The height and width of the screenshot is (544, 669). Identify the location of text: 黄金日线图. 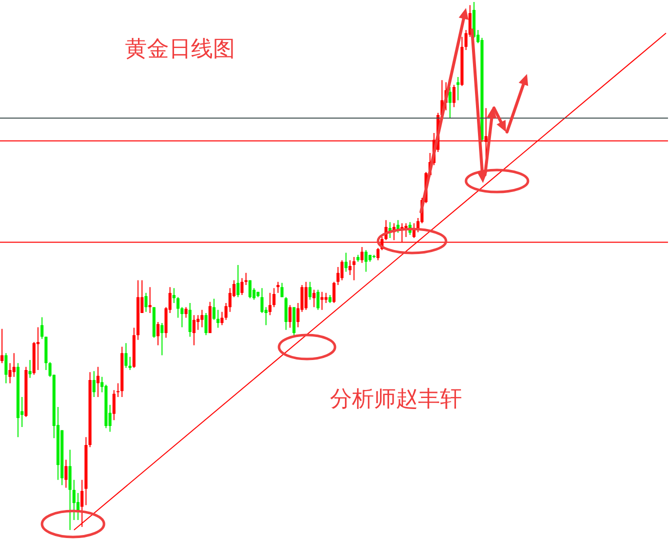
(180, 49).